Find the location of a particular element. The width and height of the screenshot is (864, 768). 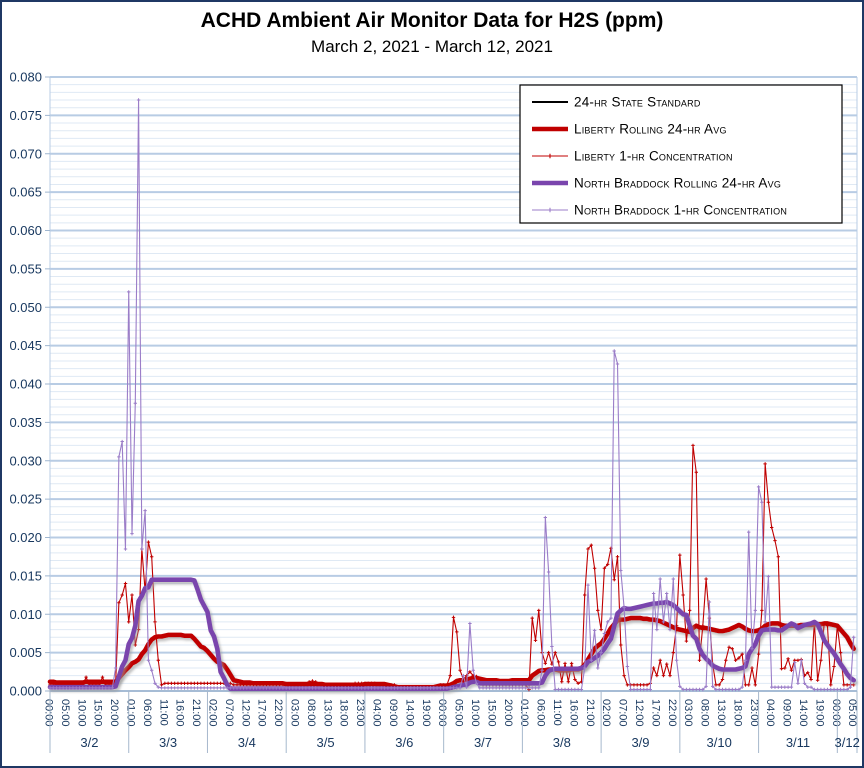

legend-label: North Braddock Rolling 24-hr Avg is located at coordinates (677, 183).